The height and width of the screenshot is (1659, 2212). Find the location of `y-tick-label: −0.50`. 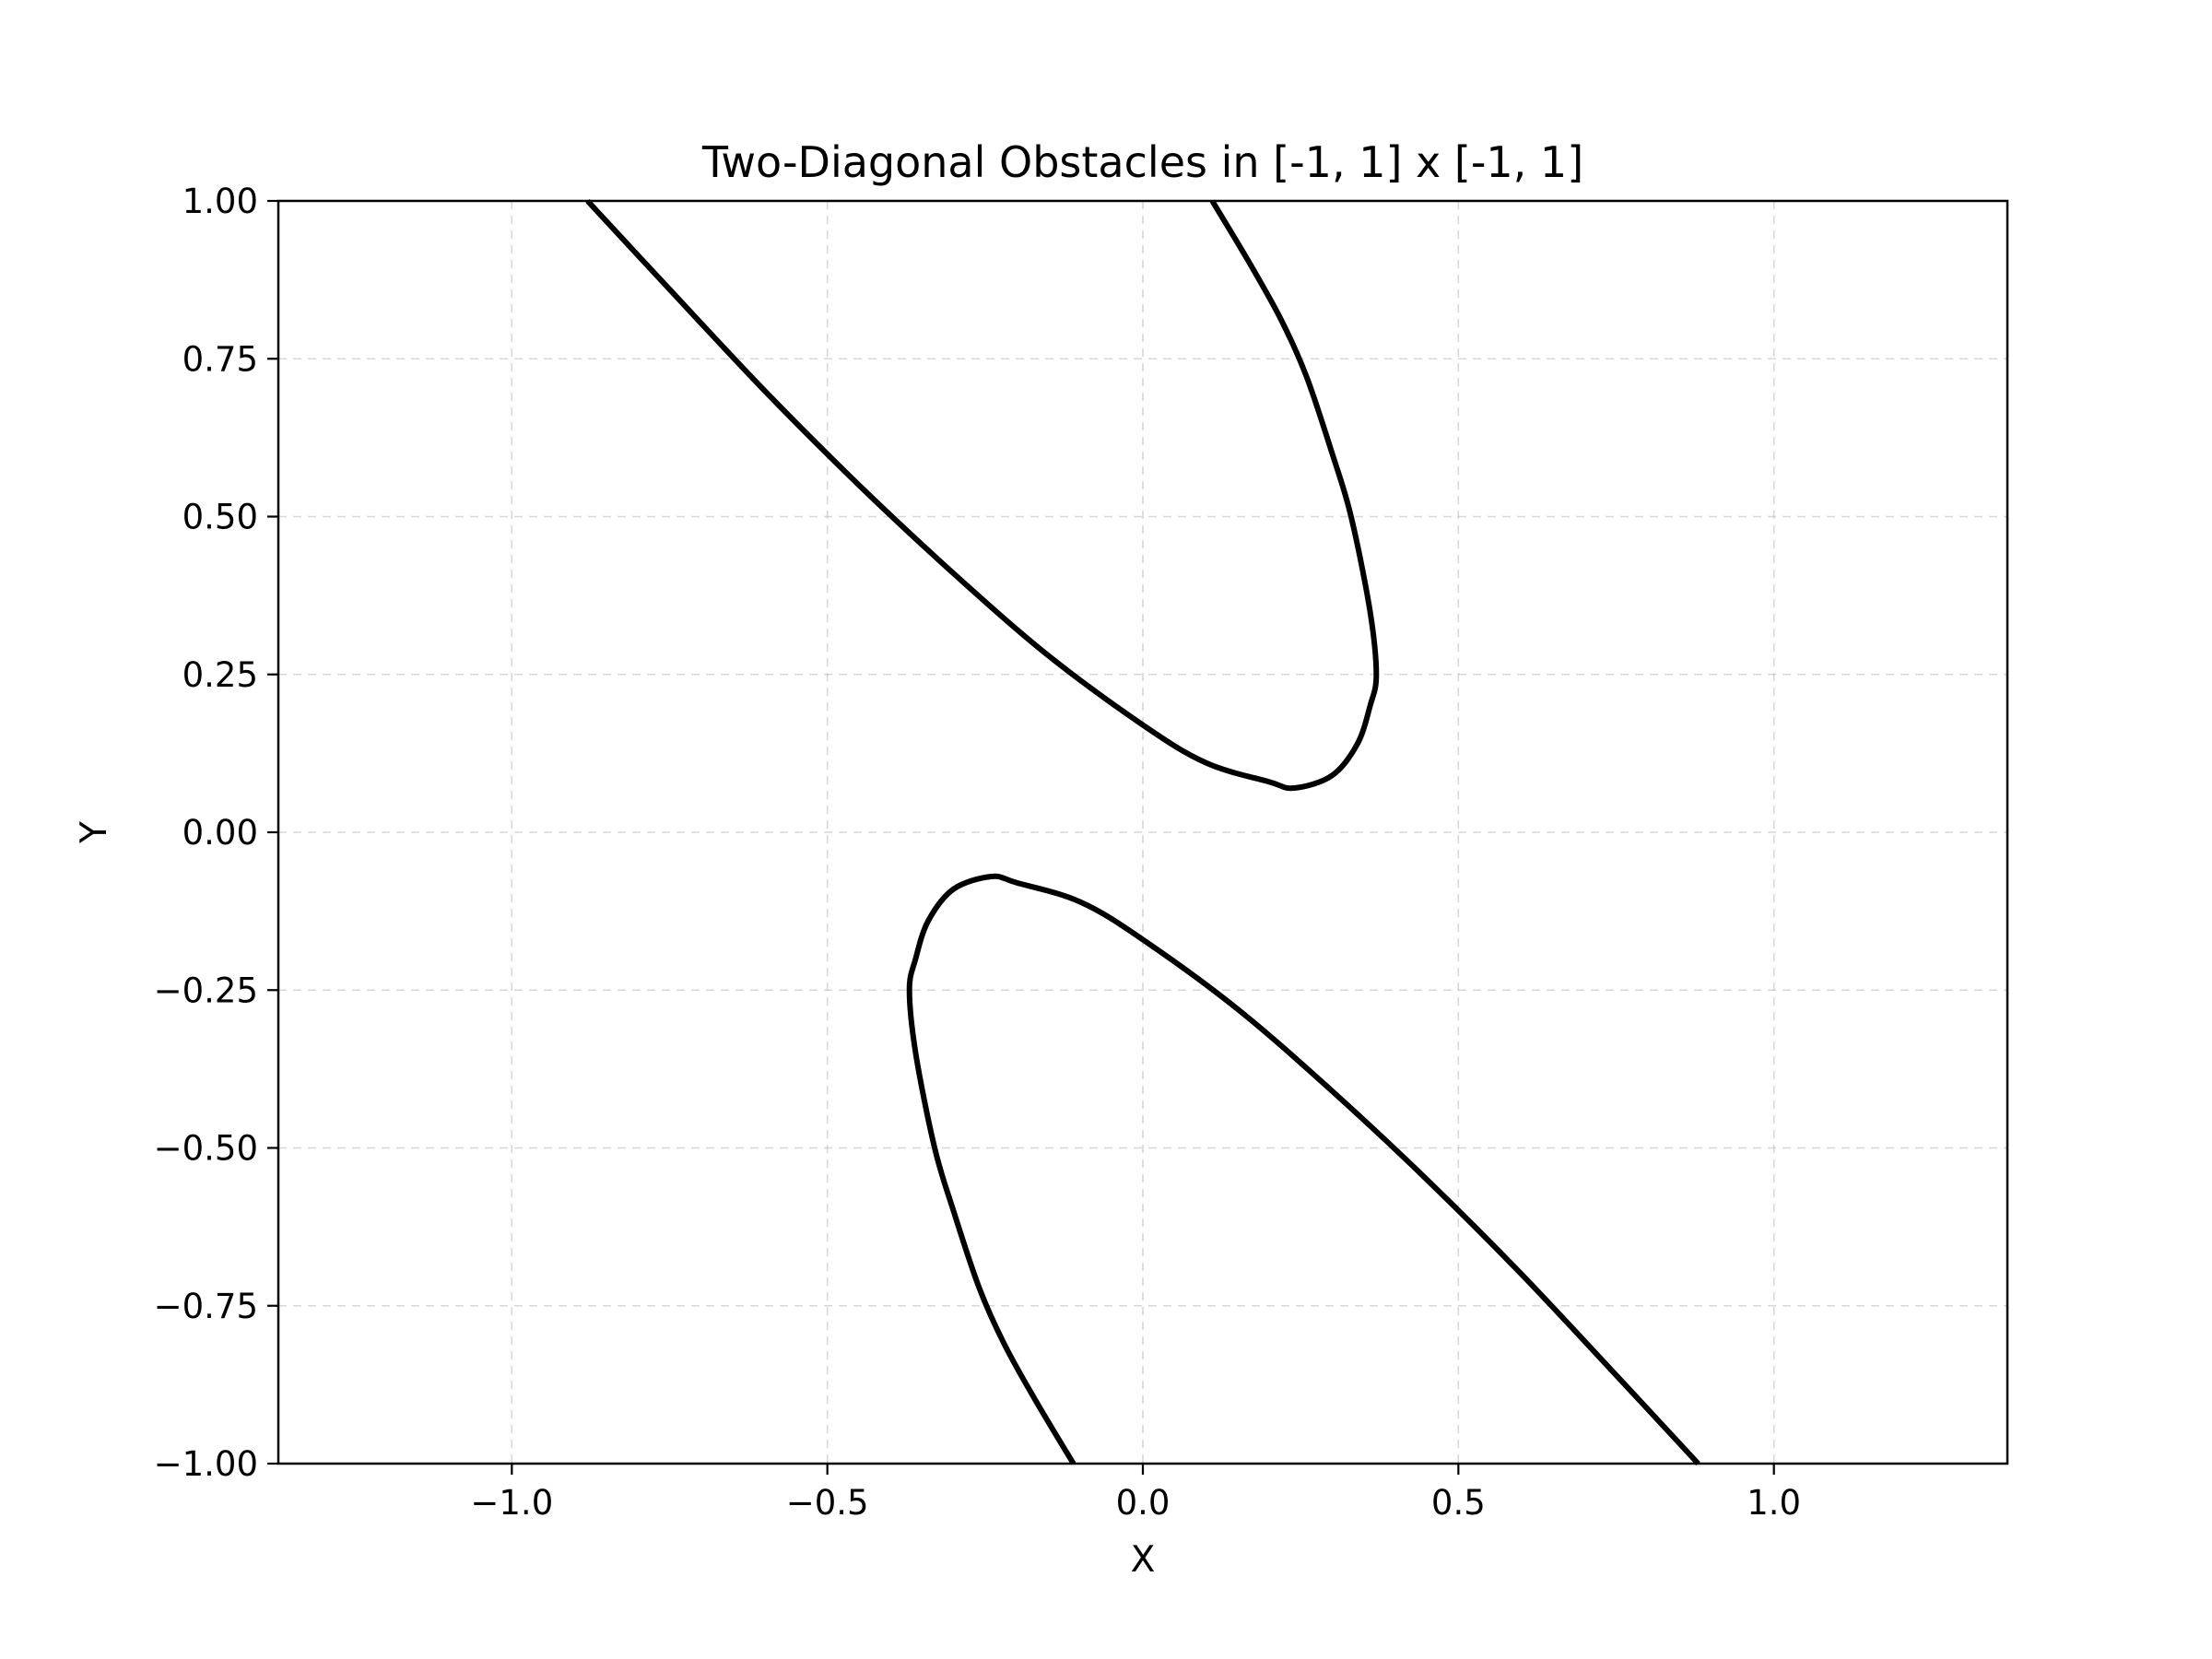

y-tick-label: −0.50 is located at coordinates (206, 1149).